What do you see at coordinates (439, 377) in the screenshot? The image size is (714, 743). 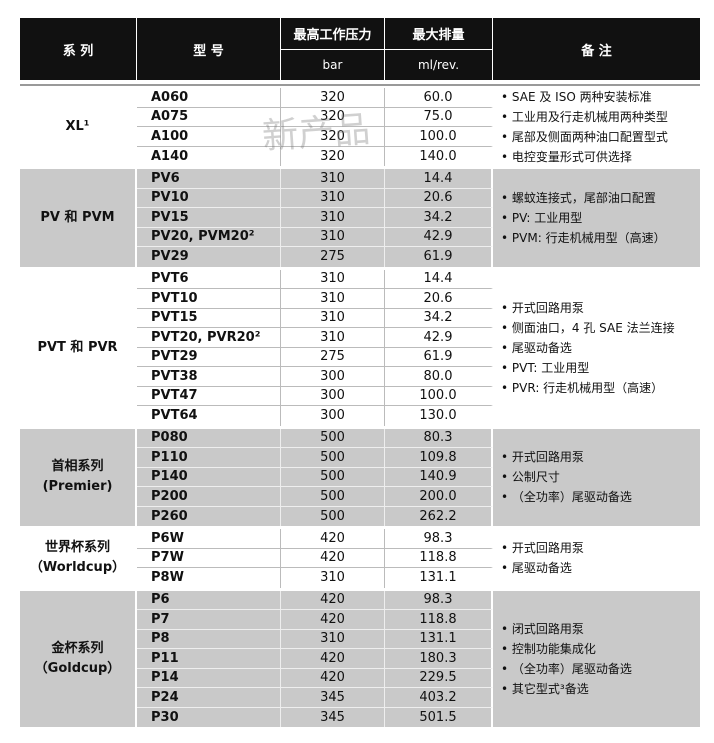 I see `displacement: 80.0` at bounding box center [439, 377].